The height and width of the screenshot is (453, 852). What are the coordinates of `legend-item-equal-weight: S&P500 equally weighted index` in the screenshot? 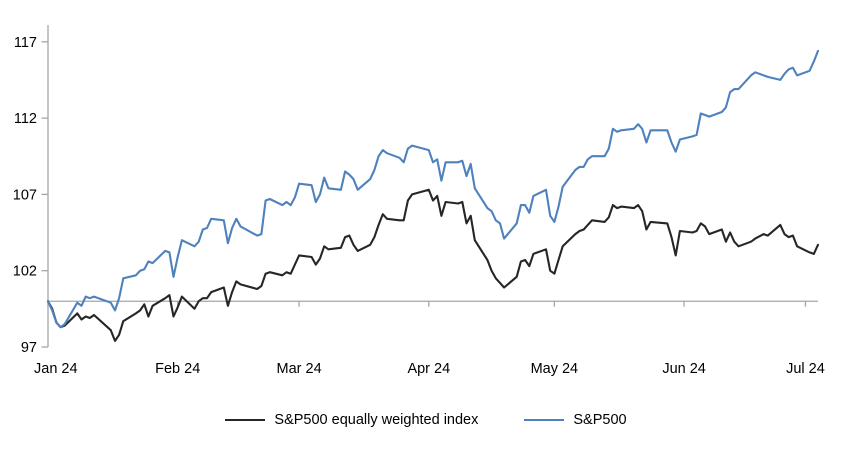 It's located at (351, 420).